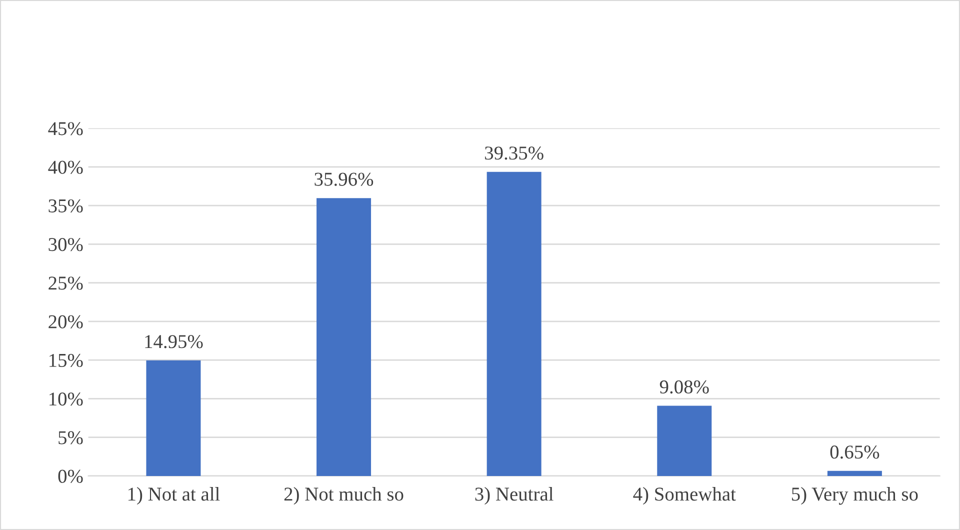 This screenshot has width=960, height=530. What do you see at coordinates (344, 496) in the screenshot?
I see `x-tick-label: 2) Not much so` at bounding box center [344, 496].